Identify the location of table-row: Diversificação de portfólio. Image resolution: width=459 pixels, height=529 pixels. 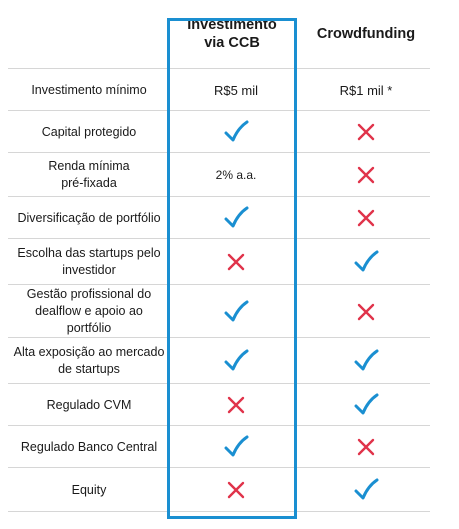
(219, 217).